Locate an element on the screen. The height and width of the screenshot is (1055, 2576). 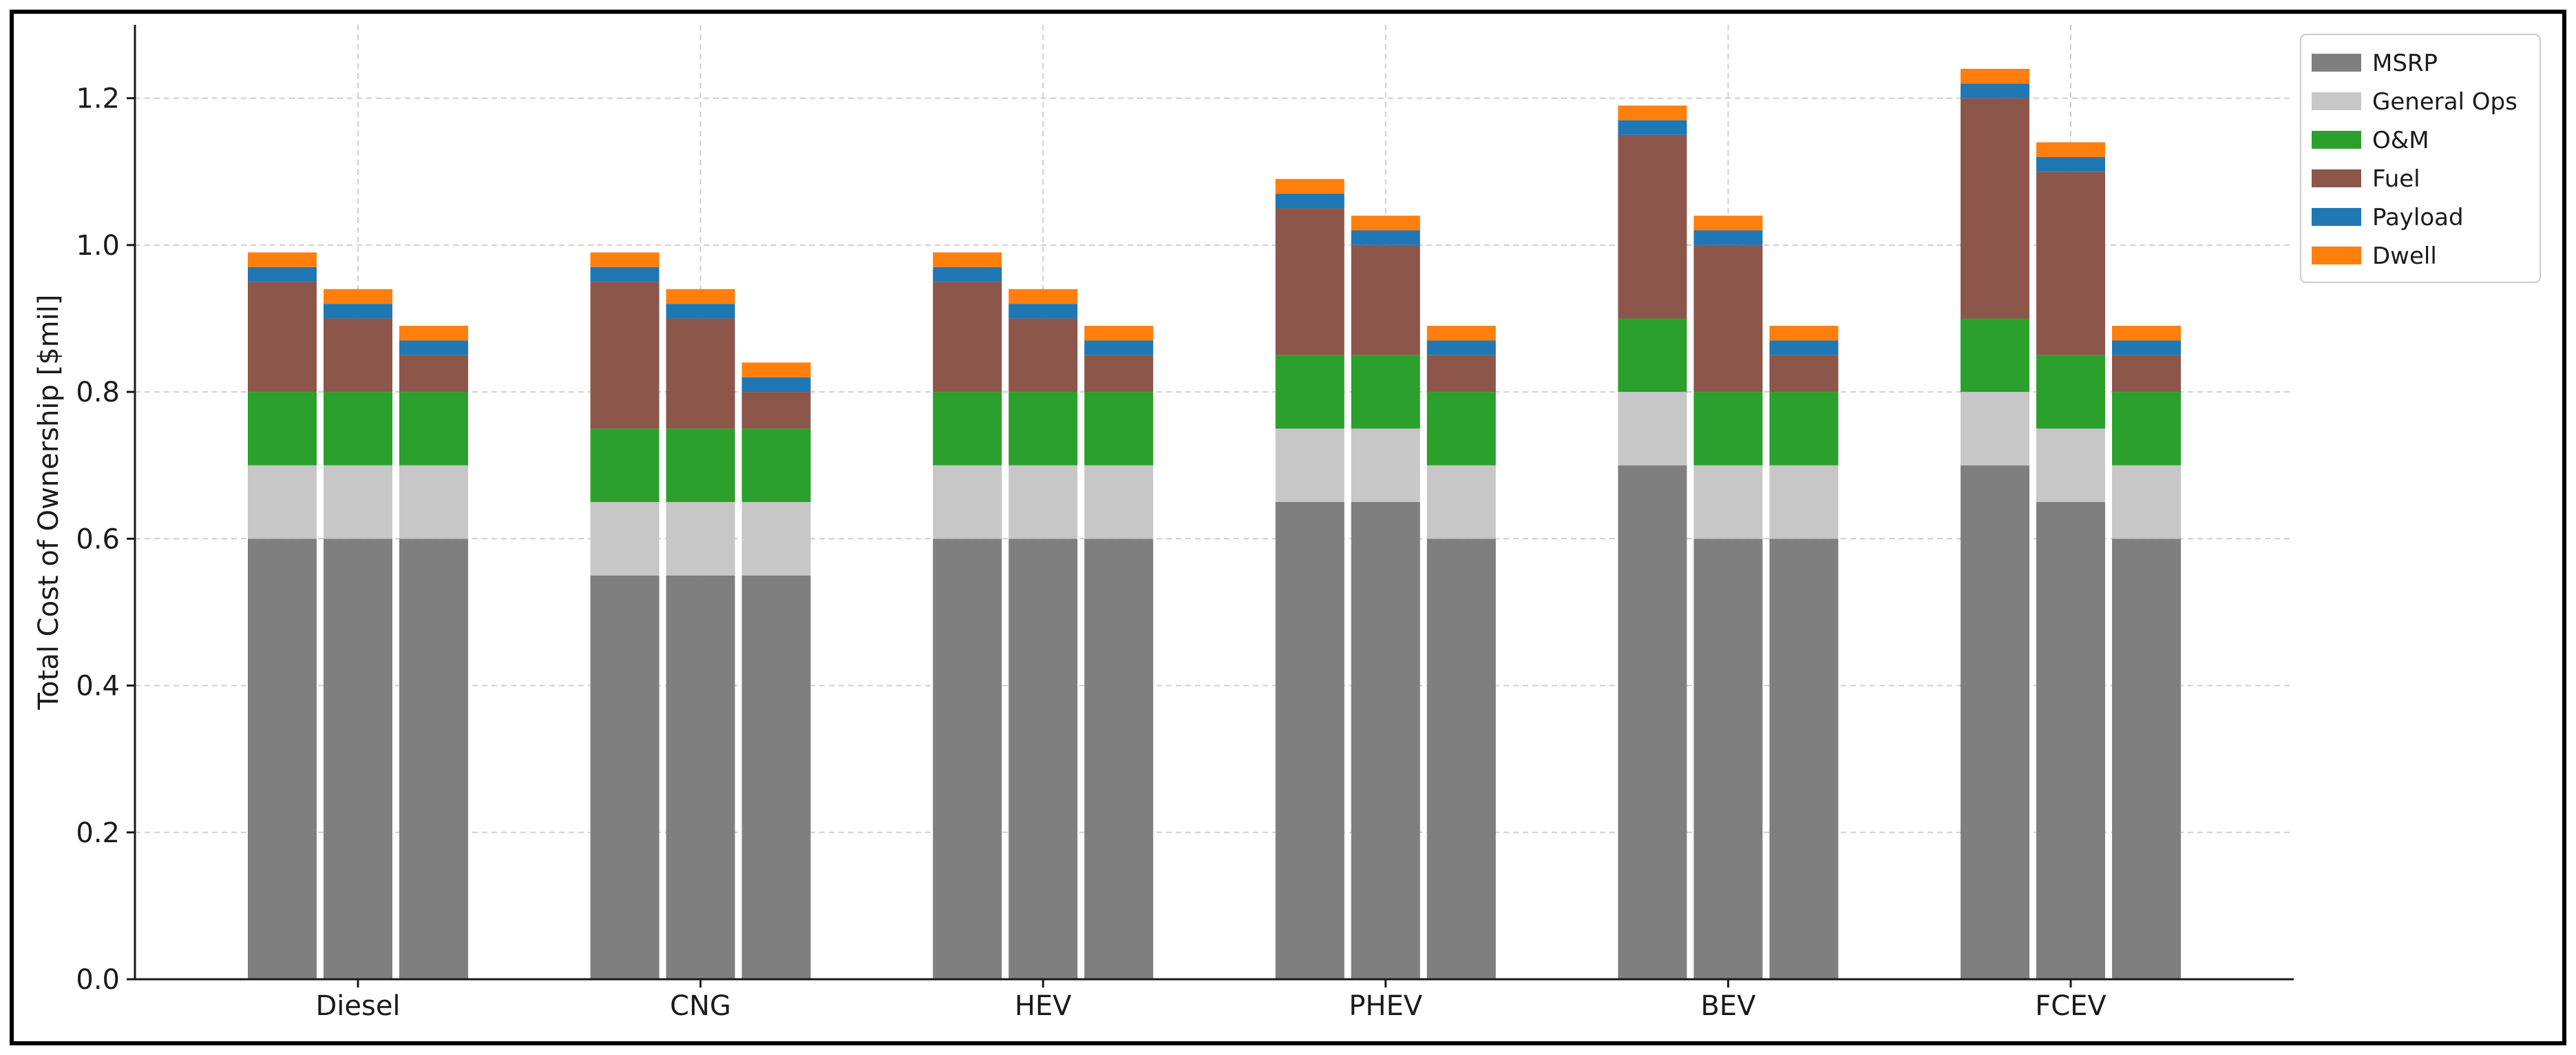
y-tick-label: 0.6 is located at coordinates (98, 539).